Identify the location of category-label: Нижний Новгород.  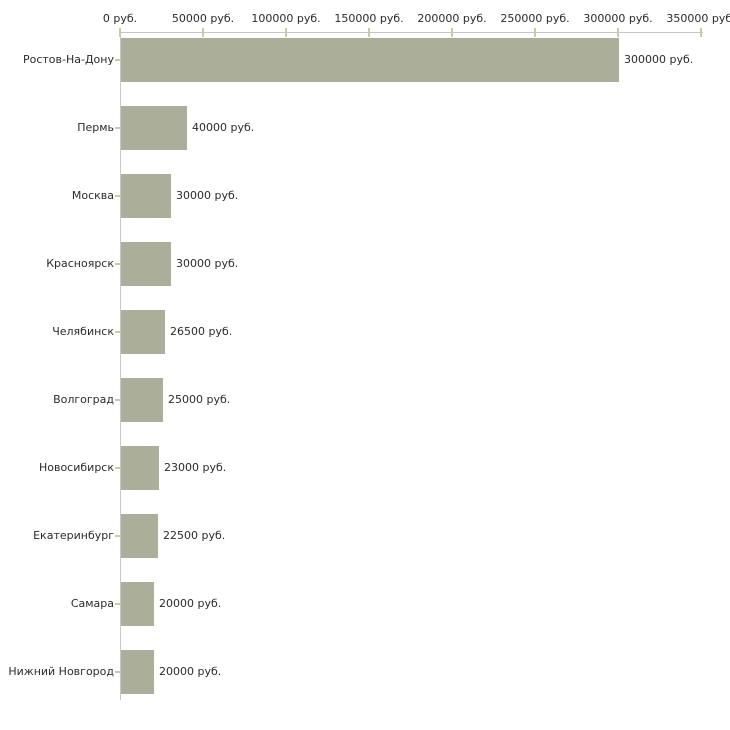
(61, 671).